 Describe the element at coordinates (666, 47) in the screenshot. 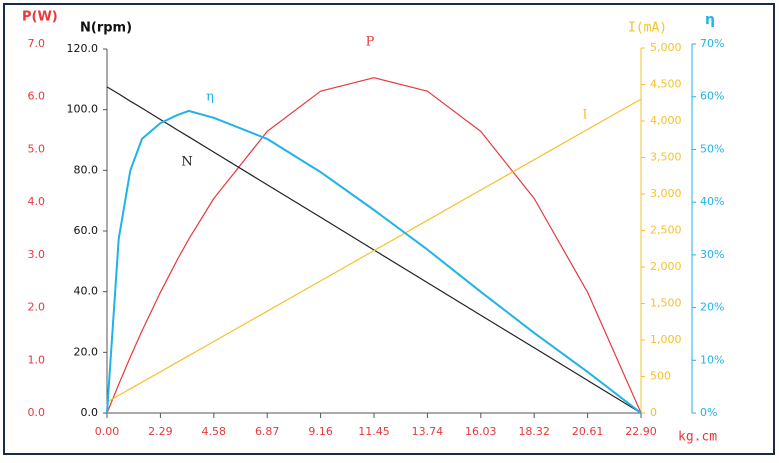

I see `y-tick-label: 5,000` at that location.